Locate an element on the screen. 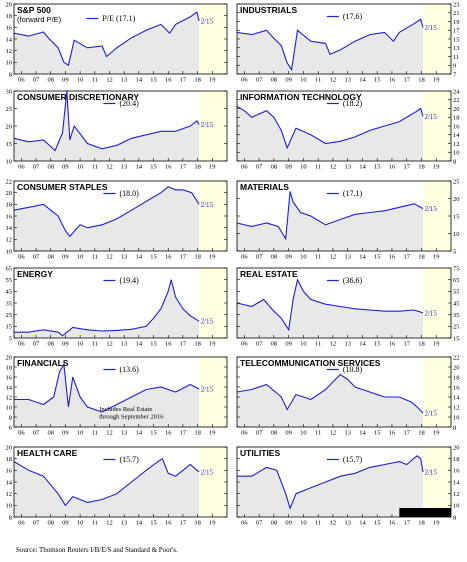 This screenshot has height=562, width=467. legend-label: (18.0) is located at coordinates (129, 193).